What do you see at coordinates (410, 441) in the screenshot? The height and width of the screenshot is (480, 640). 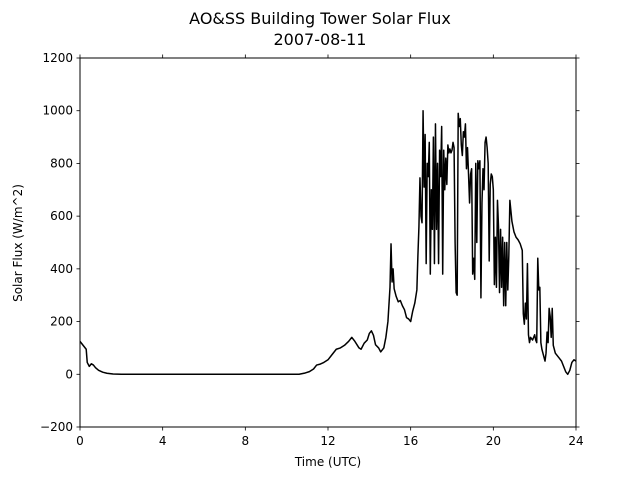 I see `x-tick-label: 16` at bounding box center [410, 441].